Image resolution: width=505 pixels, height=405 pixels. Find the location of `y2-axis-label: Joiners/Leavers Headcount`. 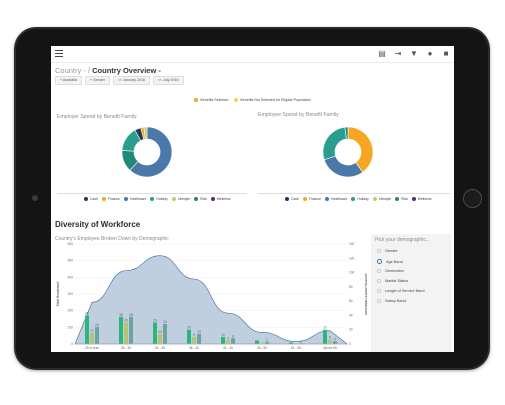

y2-axis-label: Joiners/Leavers Headcount is located at coordinates (365, 294).